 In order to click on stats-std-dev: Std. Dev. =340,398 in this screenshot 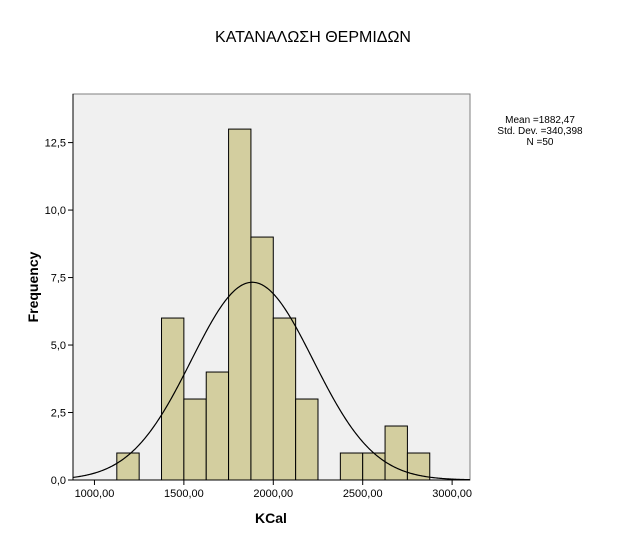, I will do `click(540, 131)`.